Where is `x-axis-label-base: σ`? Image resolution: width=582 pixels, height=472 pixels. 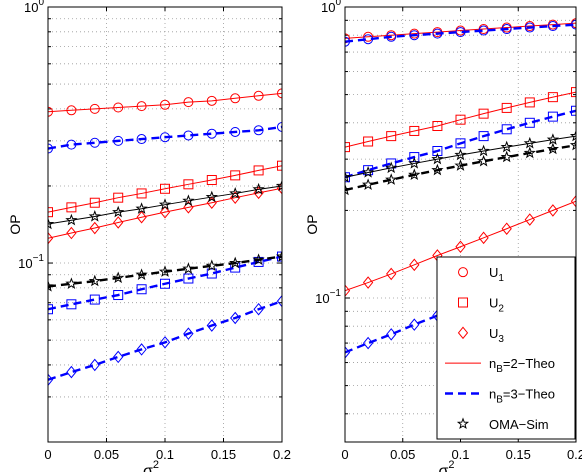
x-axis-label-base: σ is located at coordinates (444, 467).